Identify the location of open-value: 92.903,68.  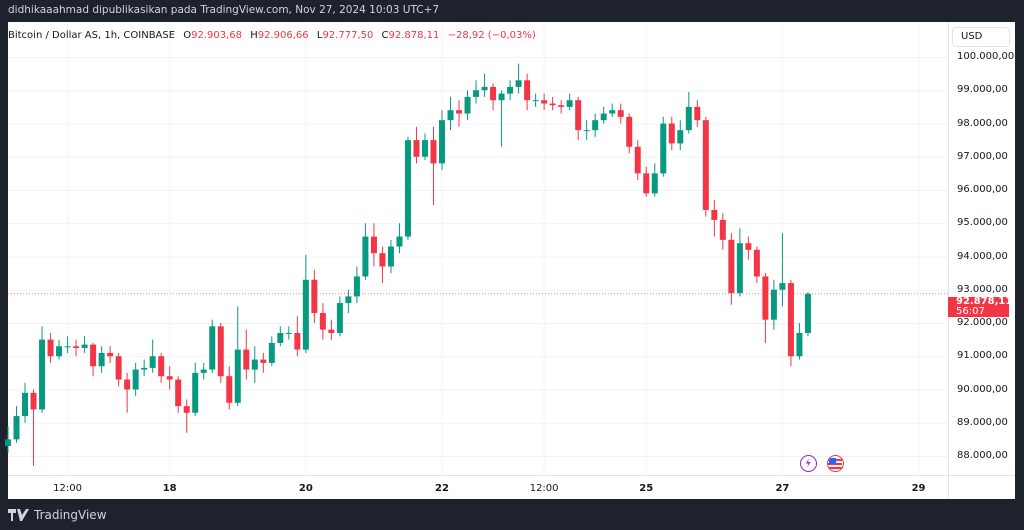
(217, 35).